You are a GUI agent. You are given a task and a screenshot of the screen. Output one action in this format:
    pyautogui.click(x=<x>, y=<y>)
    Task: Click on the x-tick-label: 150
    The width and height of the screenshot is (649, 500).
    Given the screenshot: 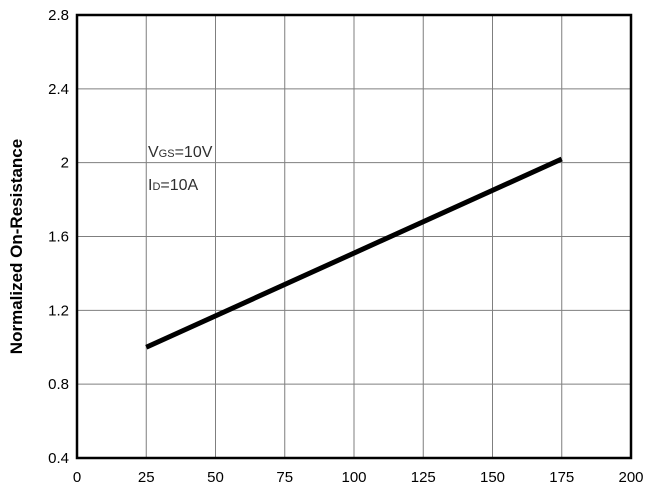 What is the action you would take?
    pyautogui.click(x=492, y=477)
    